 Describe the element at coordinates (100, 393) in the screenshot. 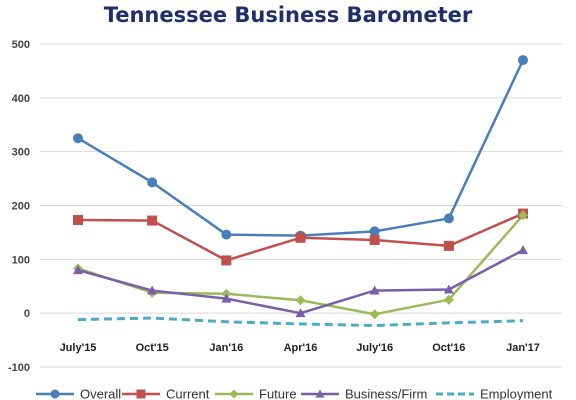

I see `legend-label: Overall` at that location.